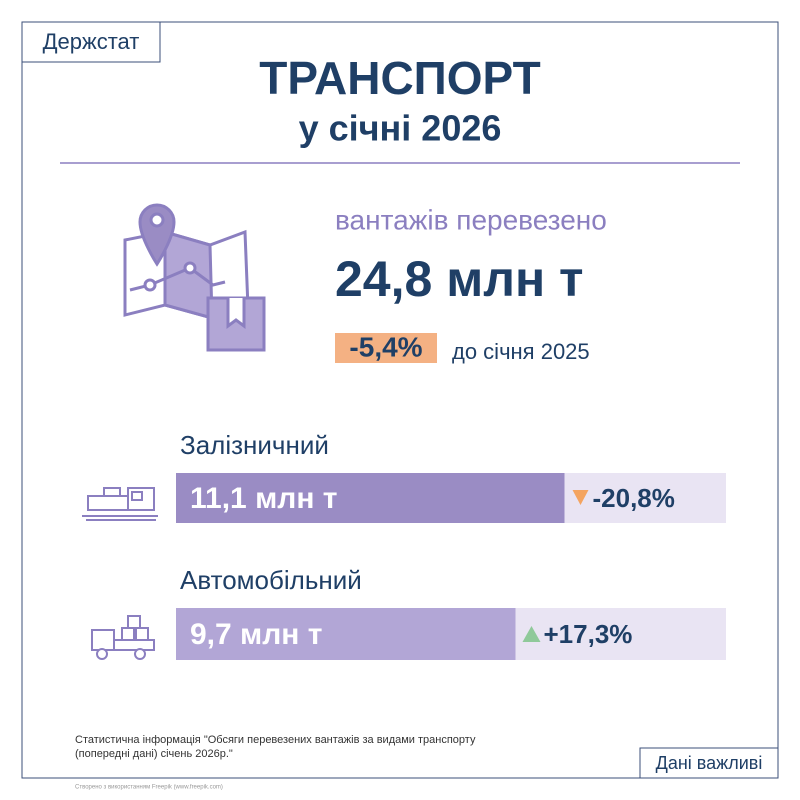 The image size is (800, 800). What do you see at coordinates (120, 504) in the screenshot?
I see `train-icon` at bounding box center [120, 504].